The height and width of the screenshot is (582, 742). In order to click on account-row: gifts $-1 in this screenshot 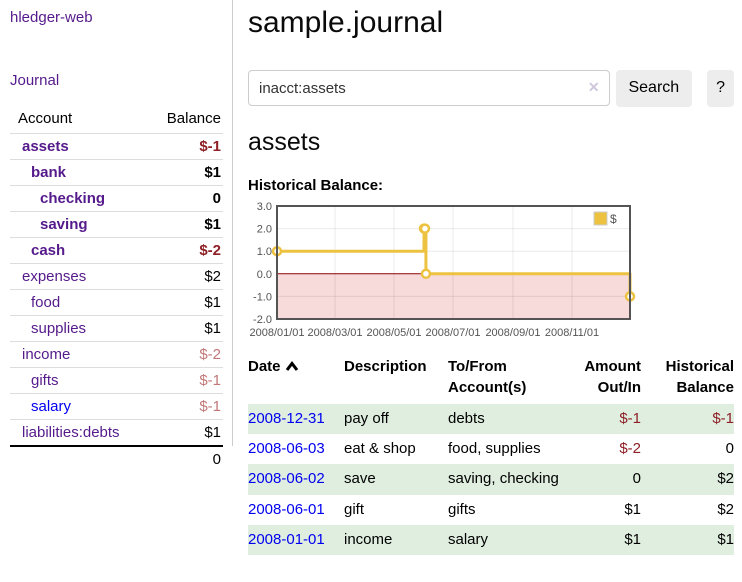, I will do `click(116, 380)`.